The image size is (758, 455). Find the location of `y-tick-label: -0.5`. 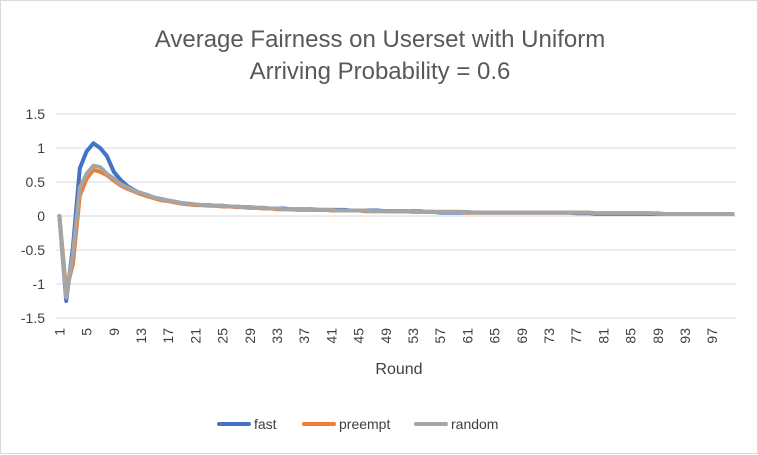

y-tick-label: -0.5 is located at coordinates (33, 250).